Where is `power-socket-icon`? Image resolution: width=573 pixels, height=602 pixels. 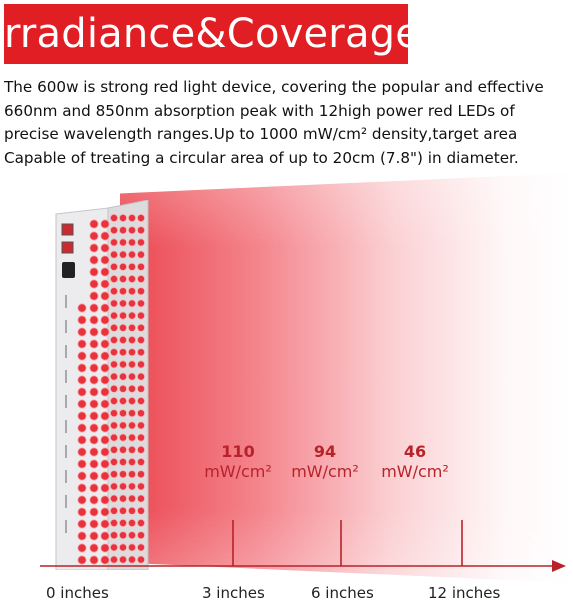
power-socket-icon is located at coordinates (68, 270).